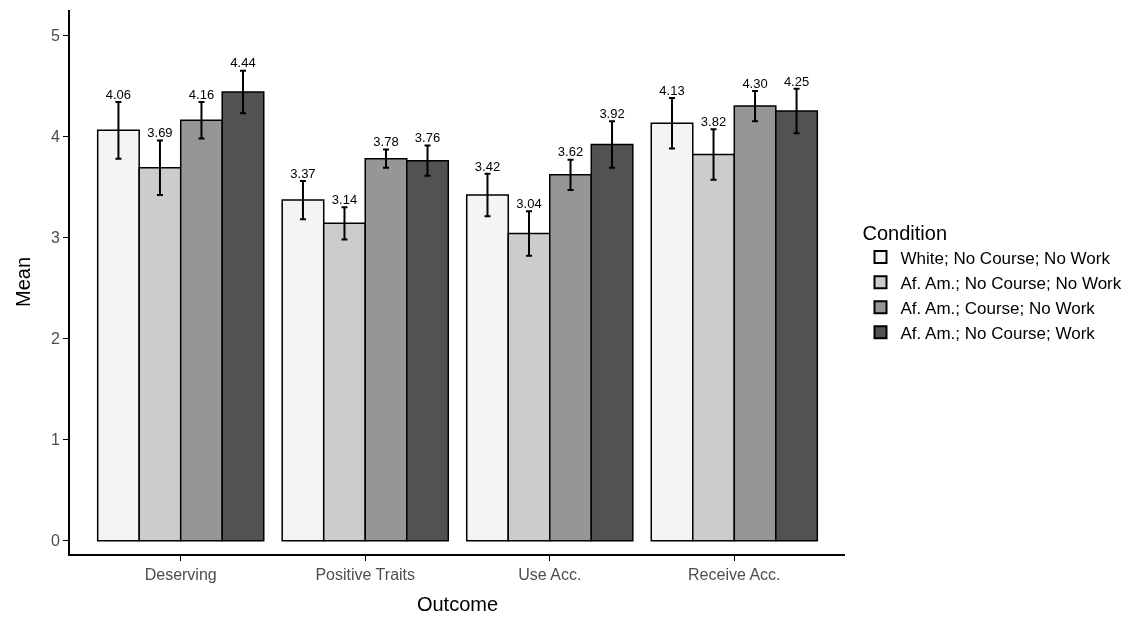 Image resolution: width=1137 pixels, height=622 pixels. What do you see at coordinates (22, 282) in the screenshot?
I see `y-axis-title: Mean` at bounding box center [22, 282].